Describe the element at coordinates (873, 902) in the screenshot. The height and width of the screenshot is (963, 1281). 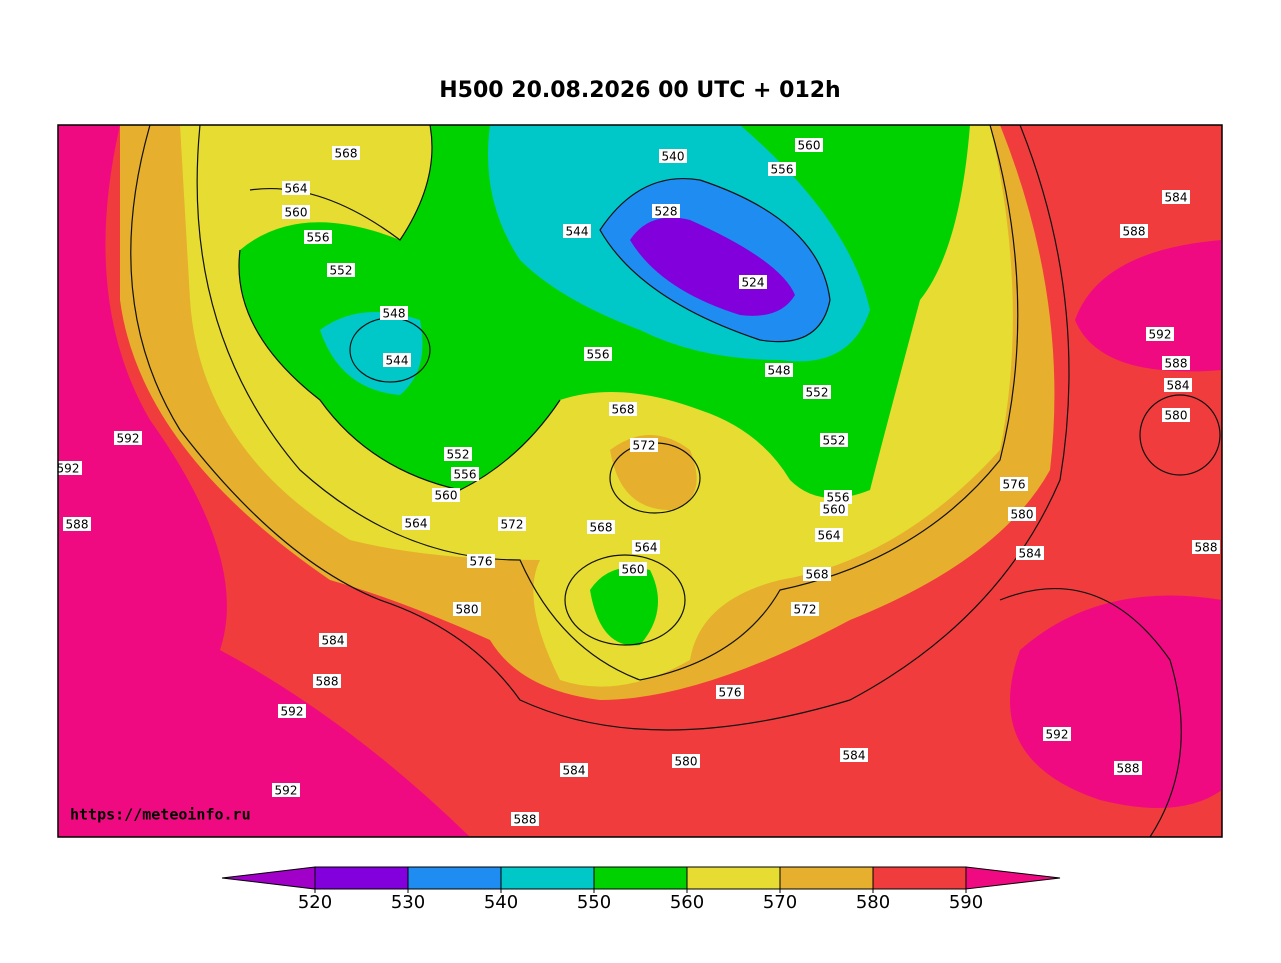
I see `colorbar-tick-label: 580` at that location.